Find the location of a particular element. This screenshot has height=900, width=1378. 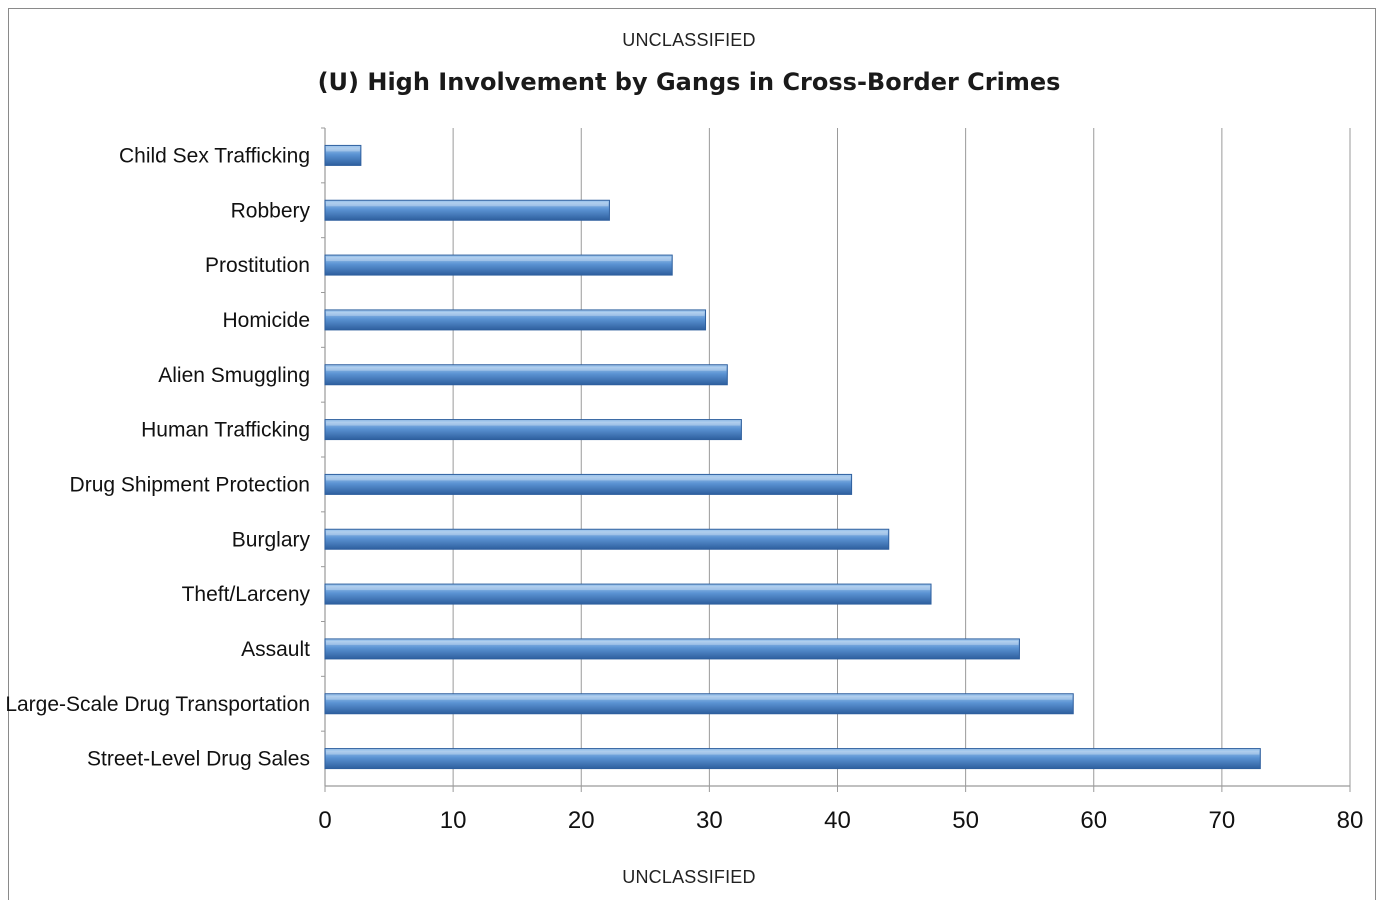

classification-marking-top: UNCLASSIFIED is located at coordinates (689, 40).